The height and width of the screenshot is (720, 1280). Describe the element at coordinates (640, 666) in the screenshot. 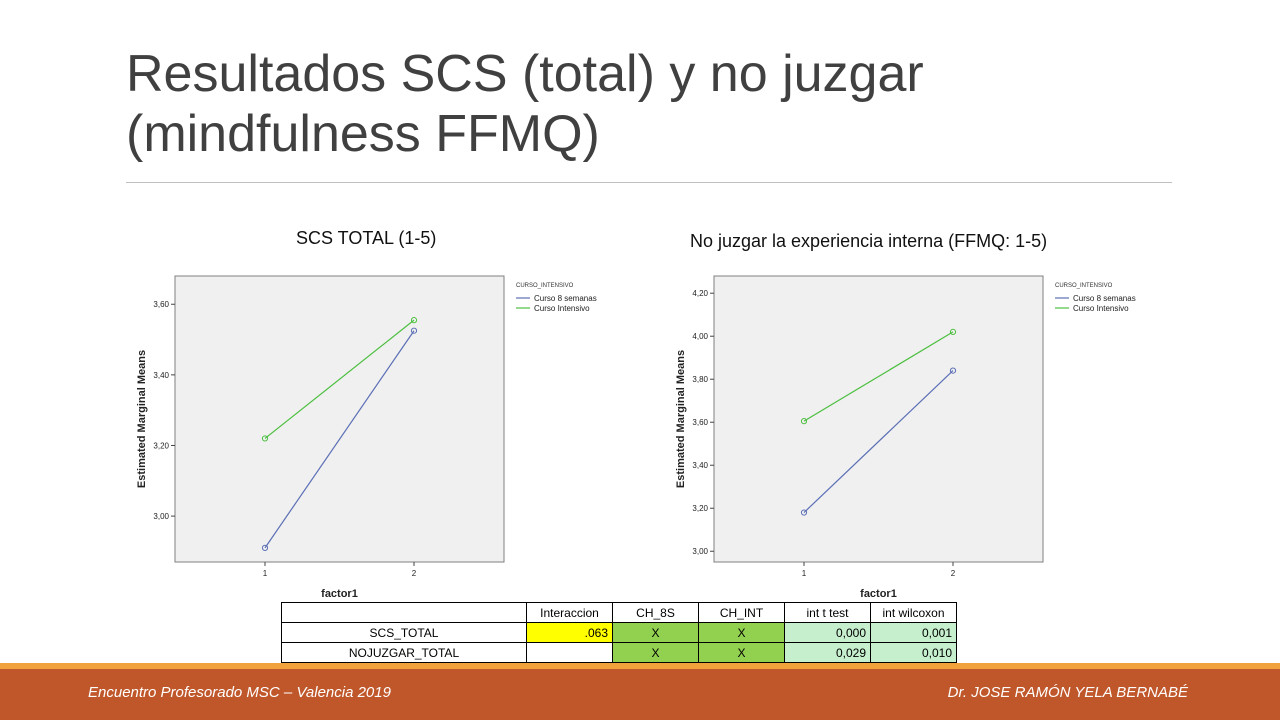

I see `footer-accent-line` at that location.